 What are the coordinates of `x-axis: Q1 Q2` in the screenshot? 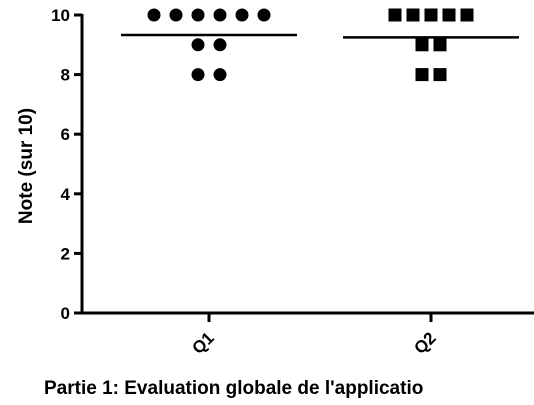 It's located at (307, 334).